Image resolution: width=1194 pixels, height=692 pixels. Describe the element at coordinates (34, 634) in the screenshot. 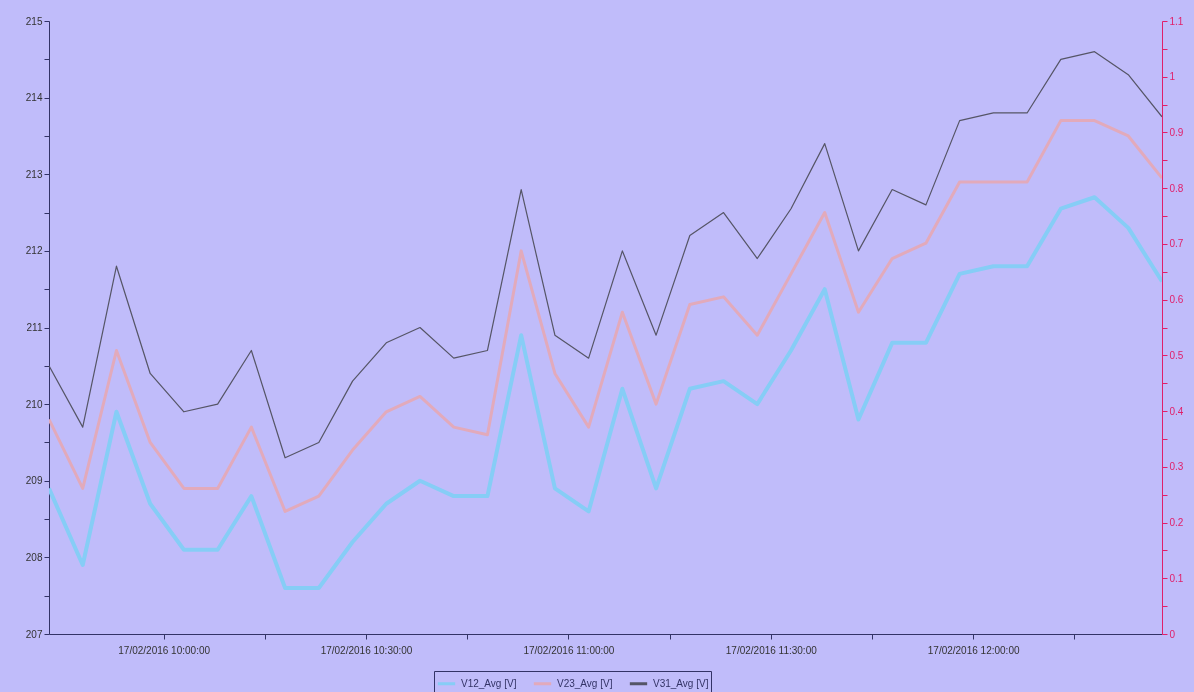

I see `y-tick-label: 207` at that location.